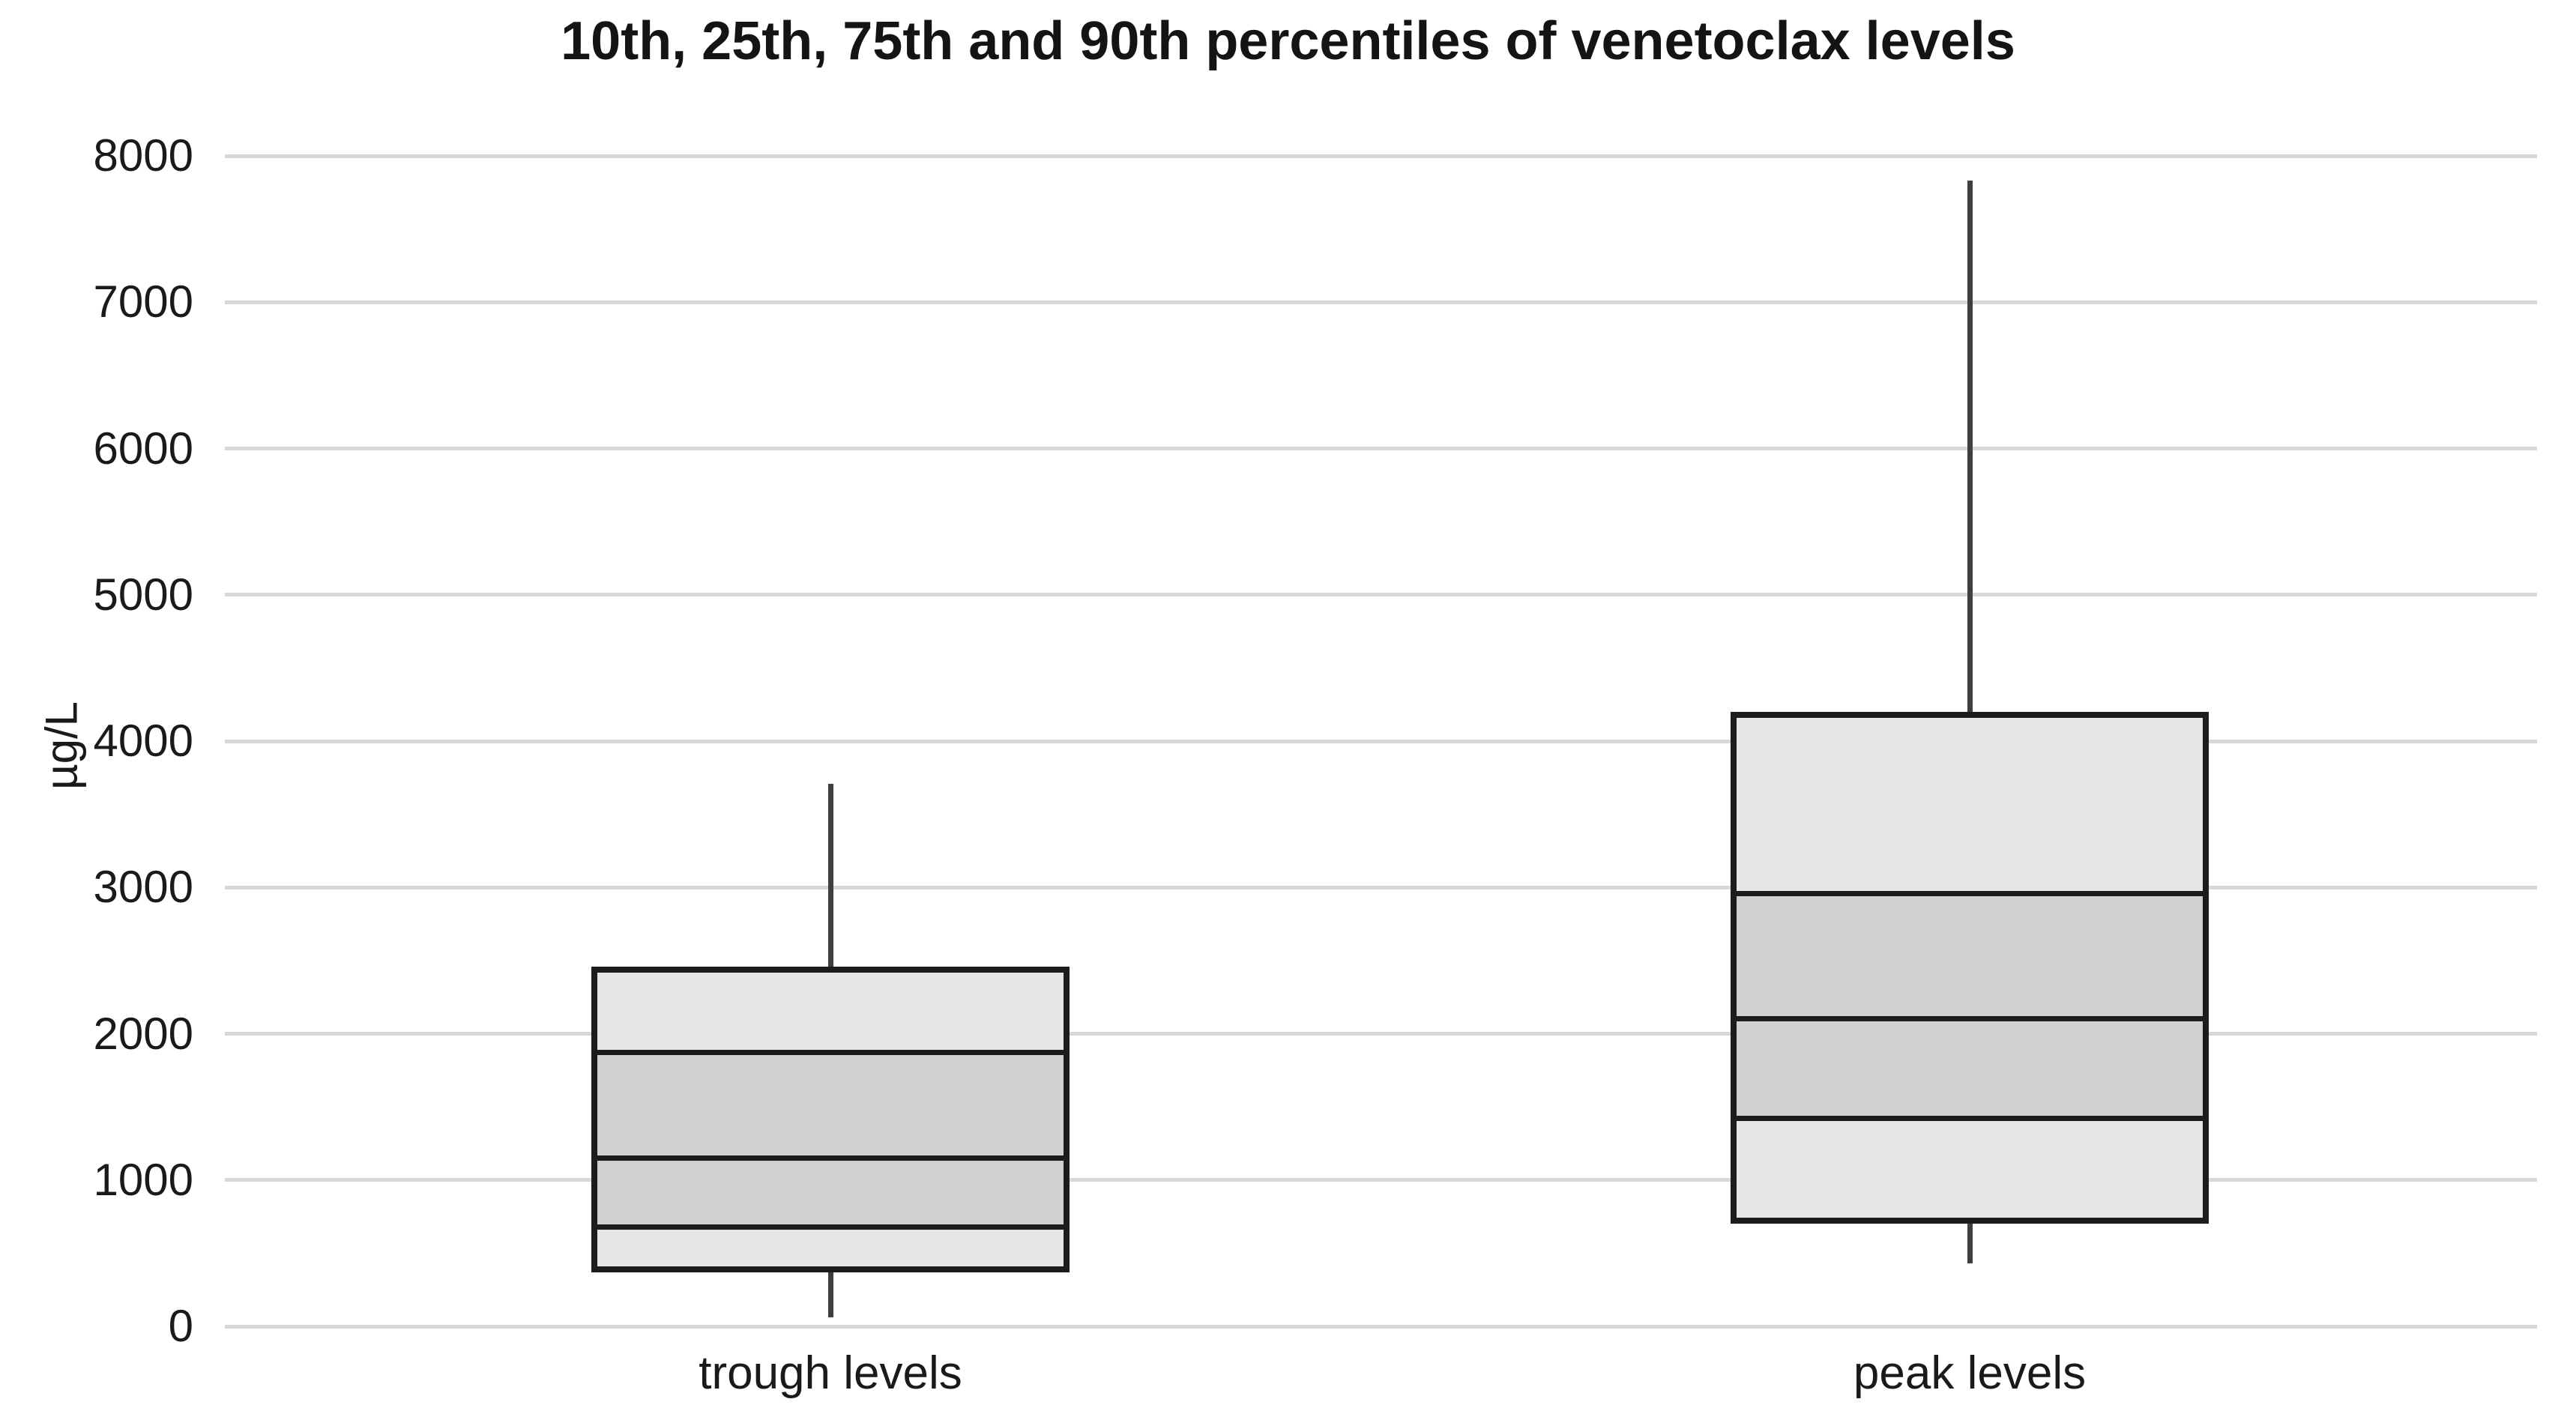  I want to click on y-tick-label: 8000, so click(143, 155).